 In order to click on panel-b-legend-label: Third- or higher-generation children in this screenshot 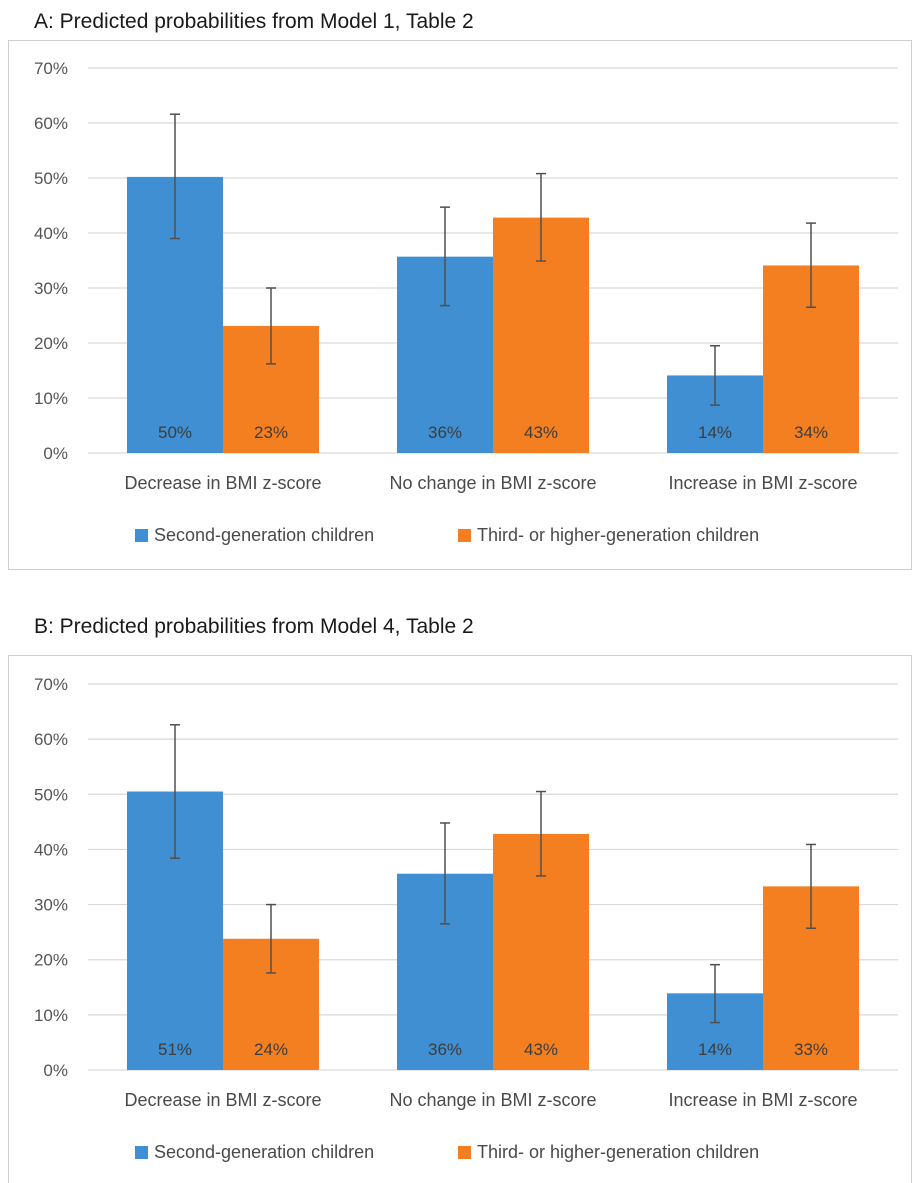, I will do `click(618, 1152)`.